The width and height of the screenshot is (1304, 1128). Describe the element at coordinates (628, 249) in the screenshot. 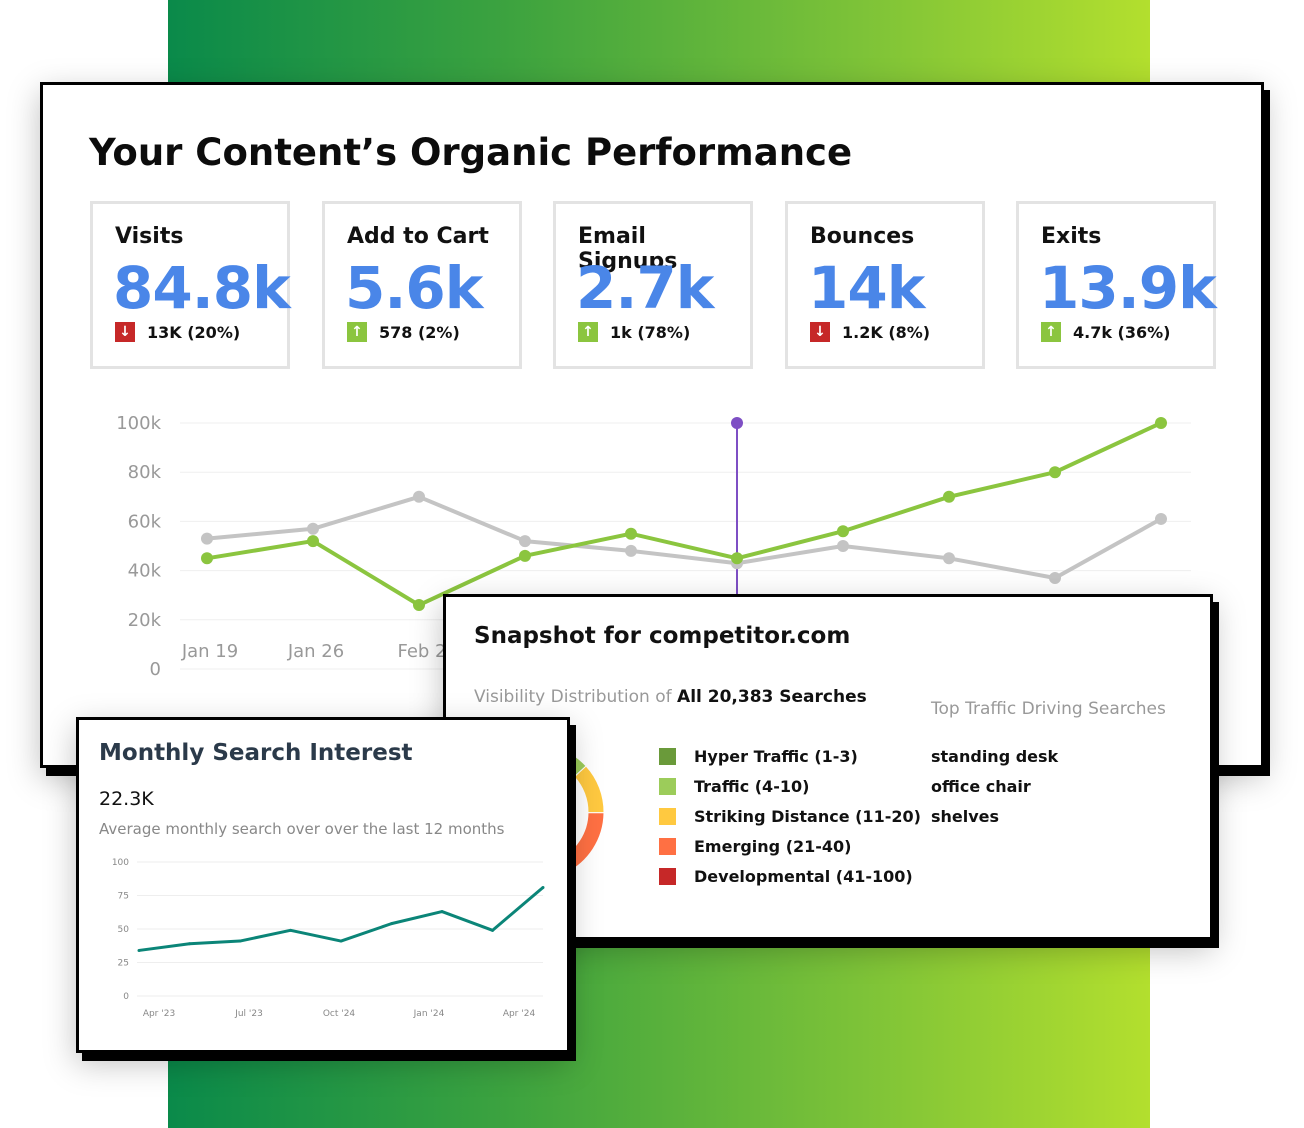

I see `metric-label: Email Signups` at that location.